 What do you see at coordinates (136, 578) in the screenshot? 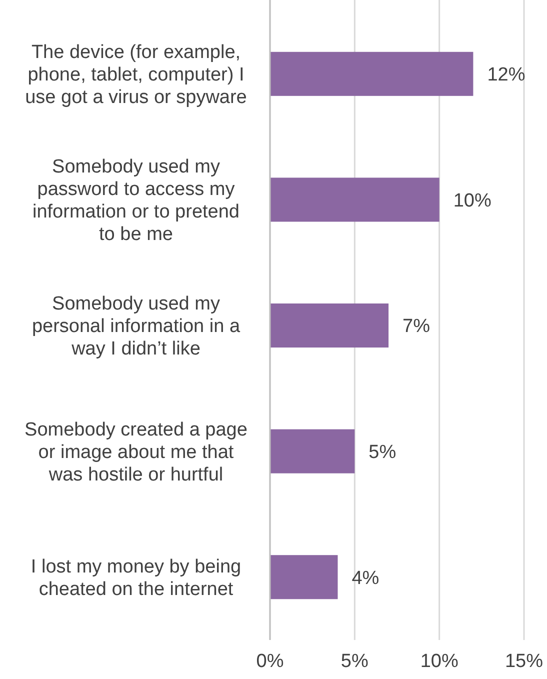
I see `y-tick-label: I lost my money by being cheated on the internet` at bounding box center [136, 578].